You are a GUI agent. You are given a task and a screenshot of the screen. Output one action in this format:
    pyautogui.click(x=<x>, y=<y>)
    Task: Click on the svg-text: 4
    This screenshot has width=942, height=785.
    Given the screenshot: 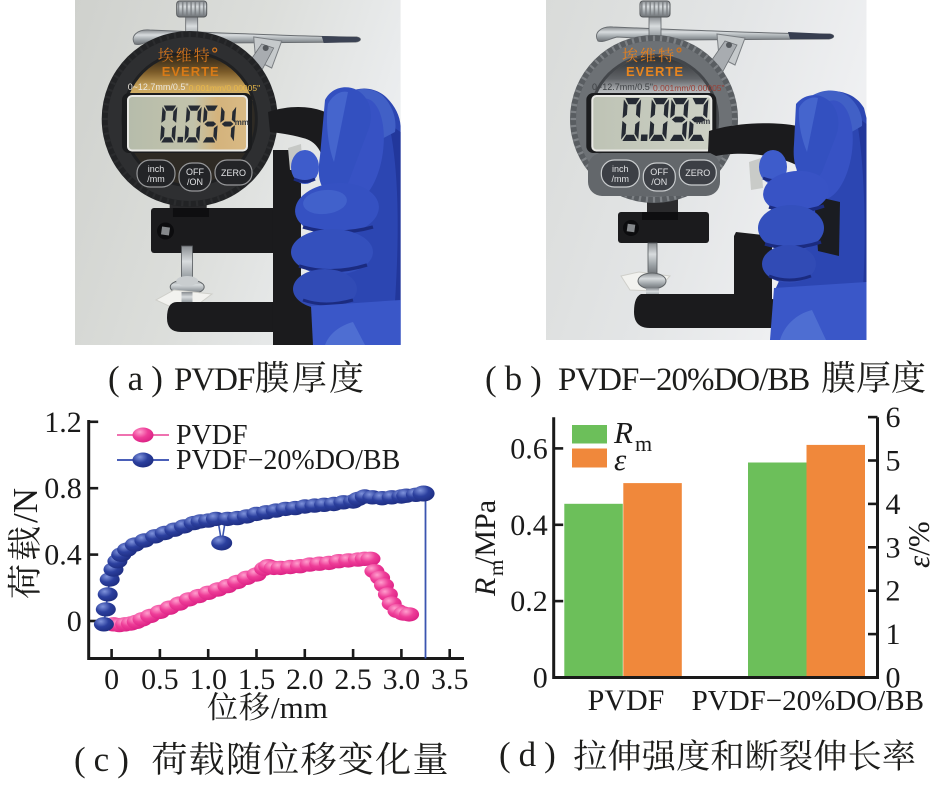 What is the action you would take?
    pyautogui.click(x=893, y=504)
    